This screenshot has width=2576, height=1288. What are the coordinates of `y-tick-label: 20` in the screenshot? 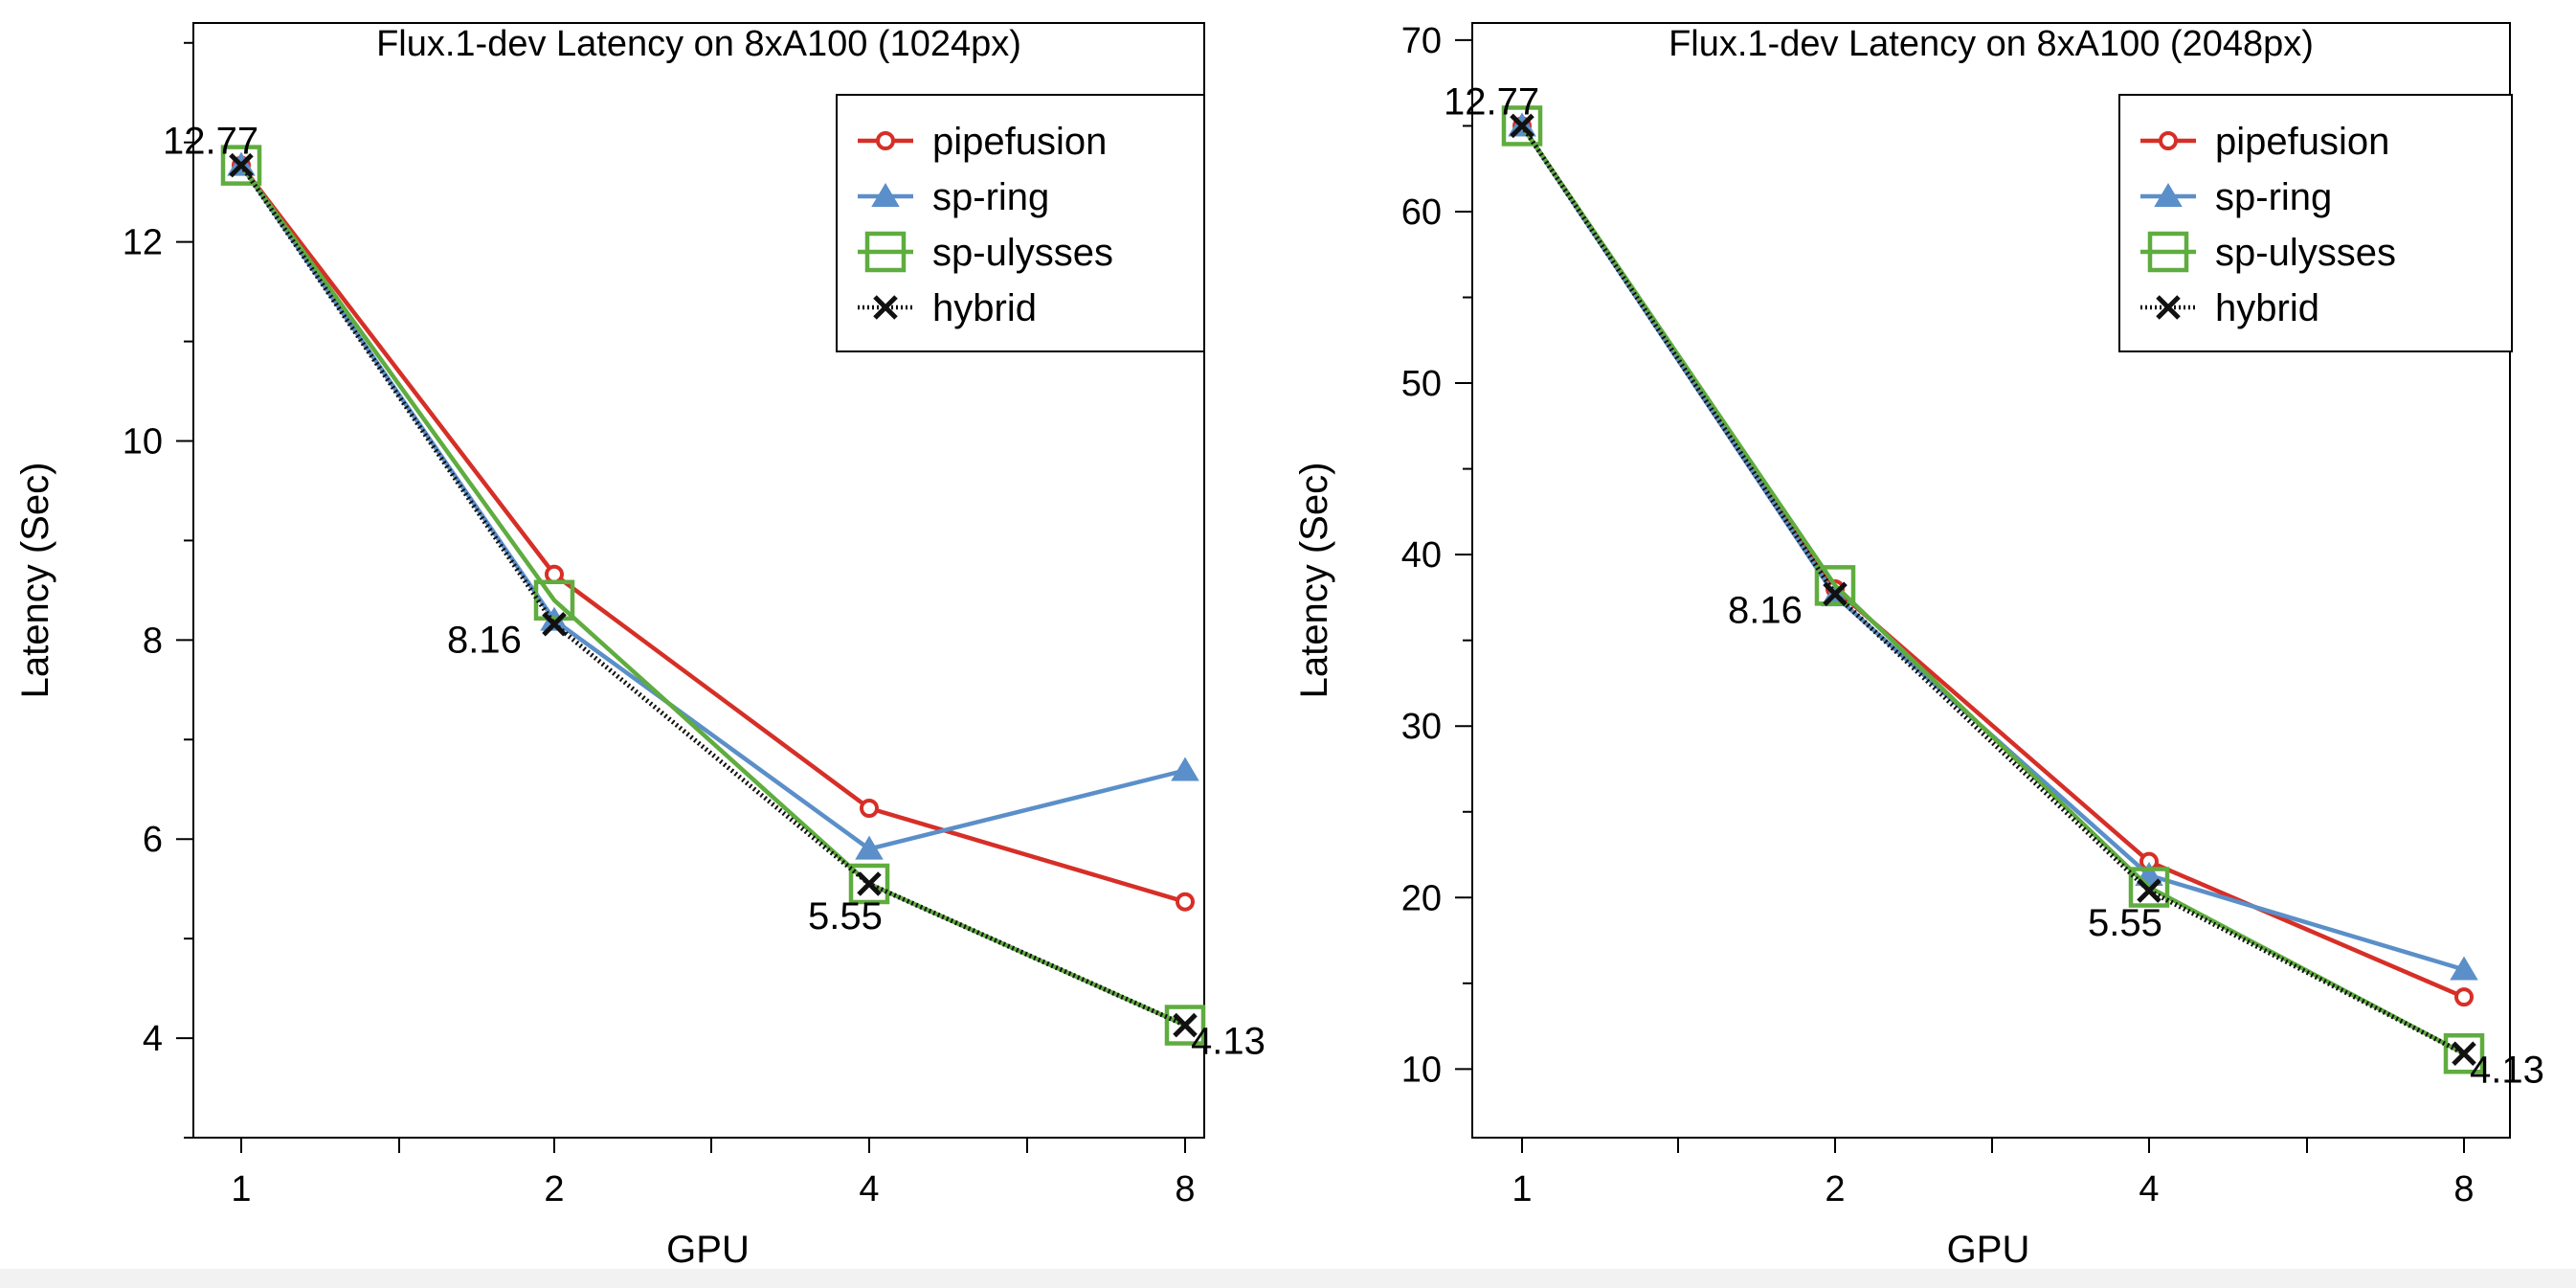 It's located at (1422, 898).